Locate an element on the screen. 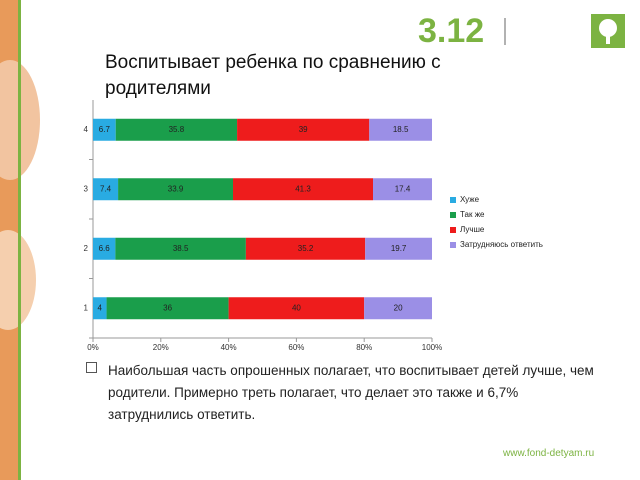 This screenshot has height=480, width=640. y-tick-label: 4 is located at coordinates (86, 129).